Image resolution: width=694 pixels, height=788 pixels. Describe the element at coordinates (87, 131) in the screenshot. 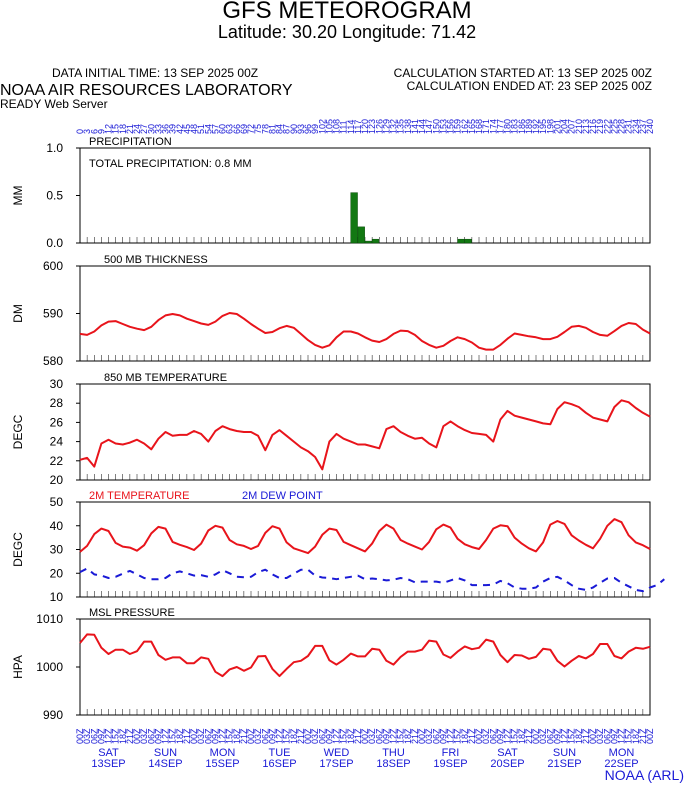

I see `forecast-hour-label: 3` at that location.